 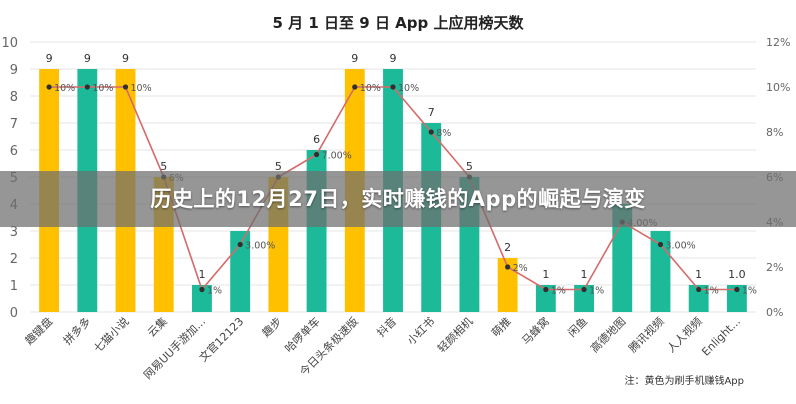 I want to click on overlay-title: 历史上的12月27日，实时赚钱的App的崛起与演变, so click(x=398, y=199).